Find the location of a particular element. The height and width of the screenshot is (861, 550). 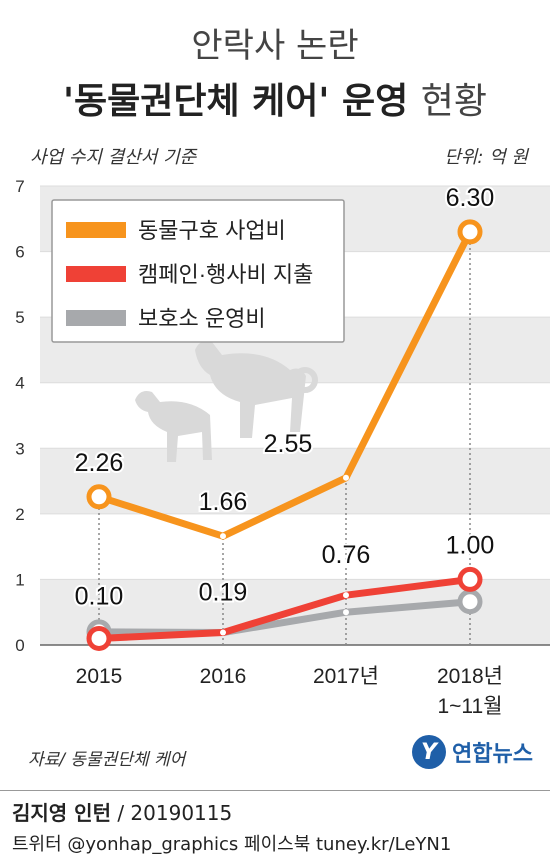

source-note: 자료/ 동물권단체 케어 is located at coordinates (107, 760).